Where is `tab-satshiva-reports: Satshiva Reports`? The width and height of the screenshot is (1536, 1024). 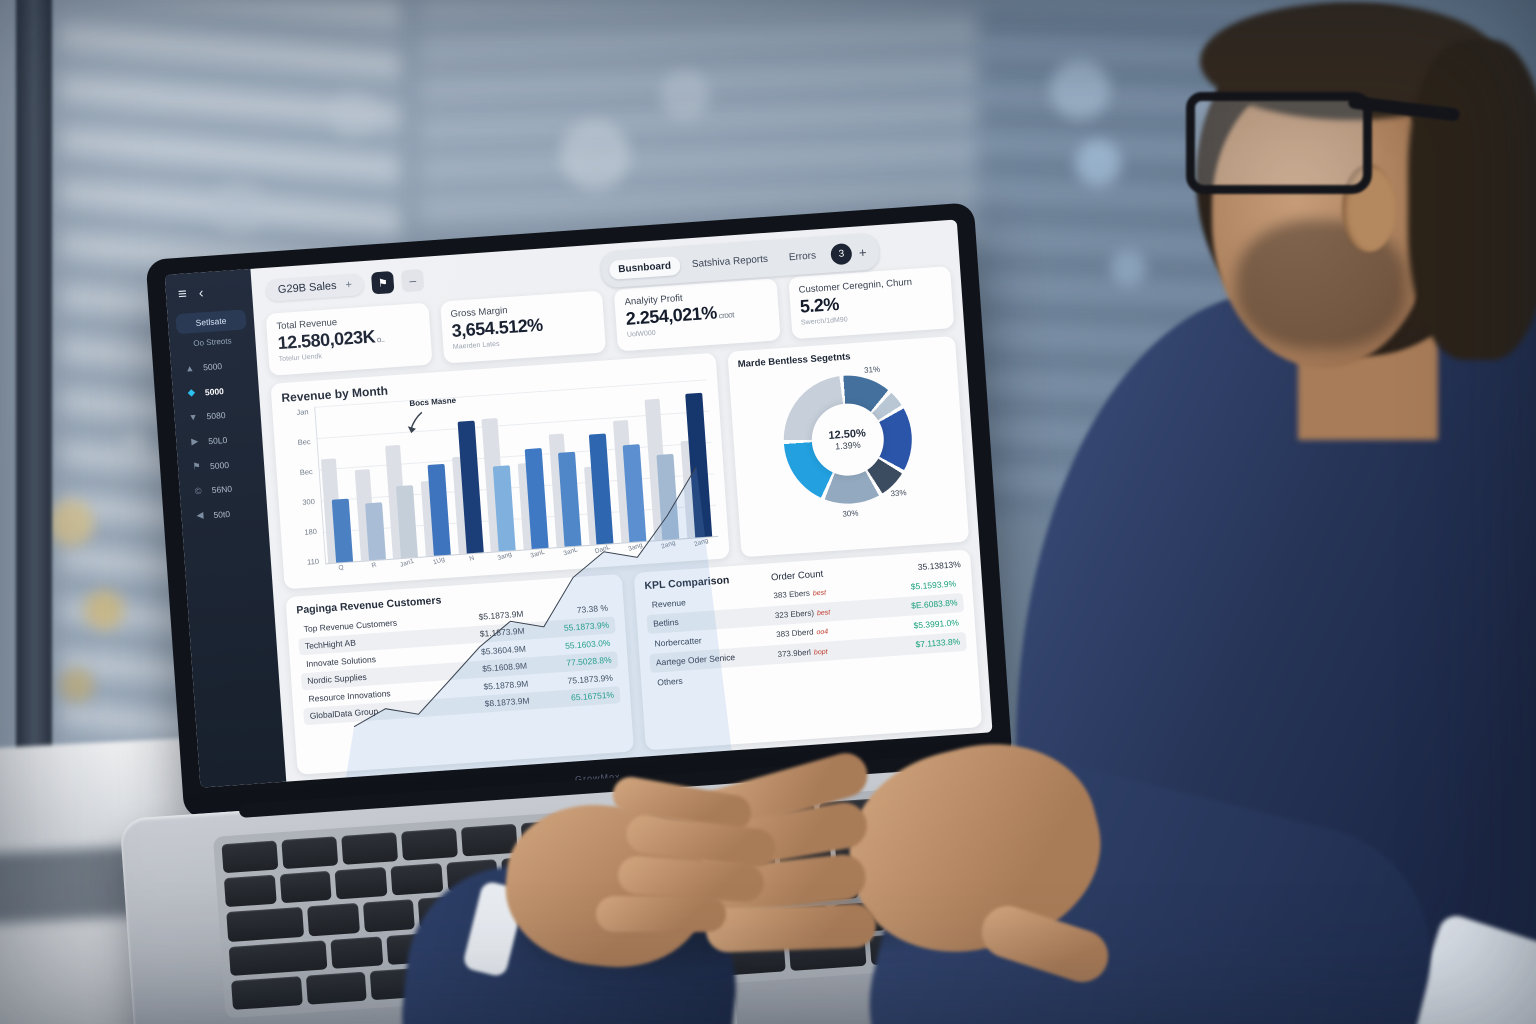
tab-satshiva-reports: Satshiva Reports is located at coordinates (730, 261).